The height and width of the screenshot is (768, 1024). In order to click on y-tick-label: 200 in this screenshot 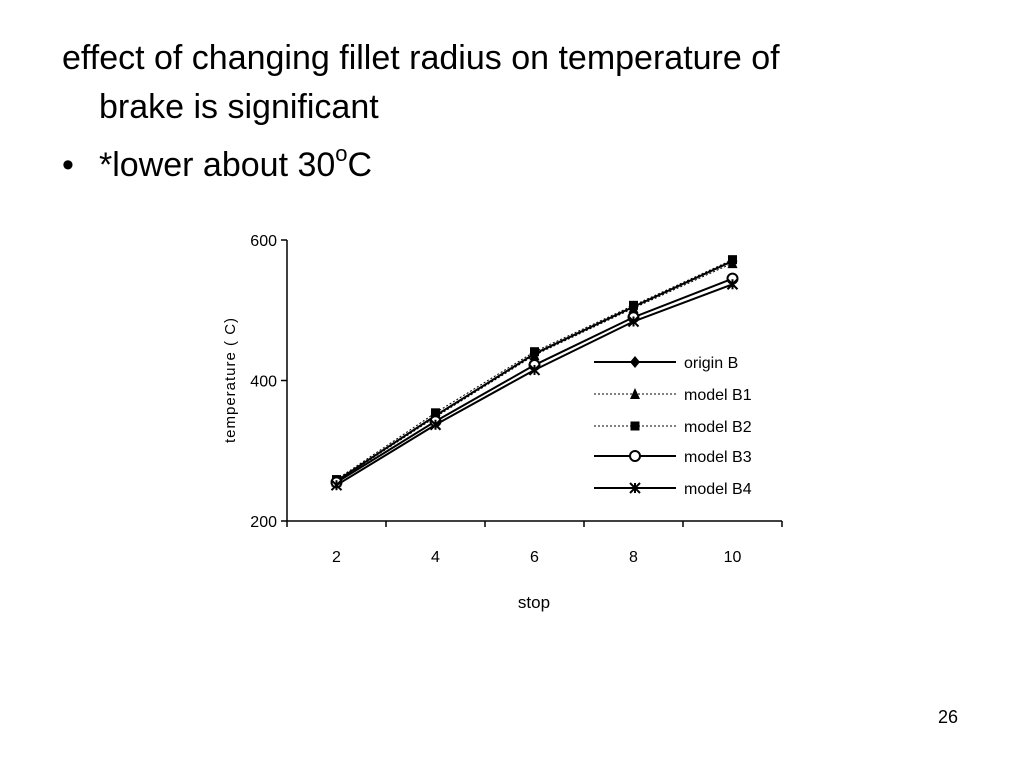, I will do `click(263, 522)`.